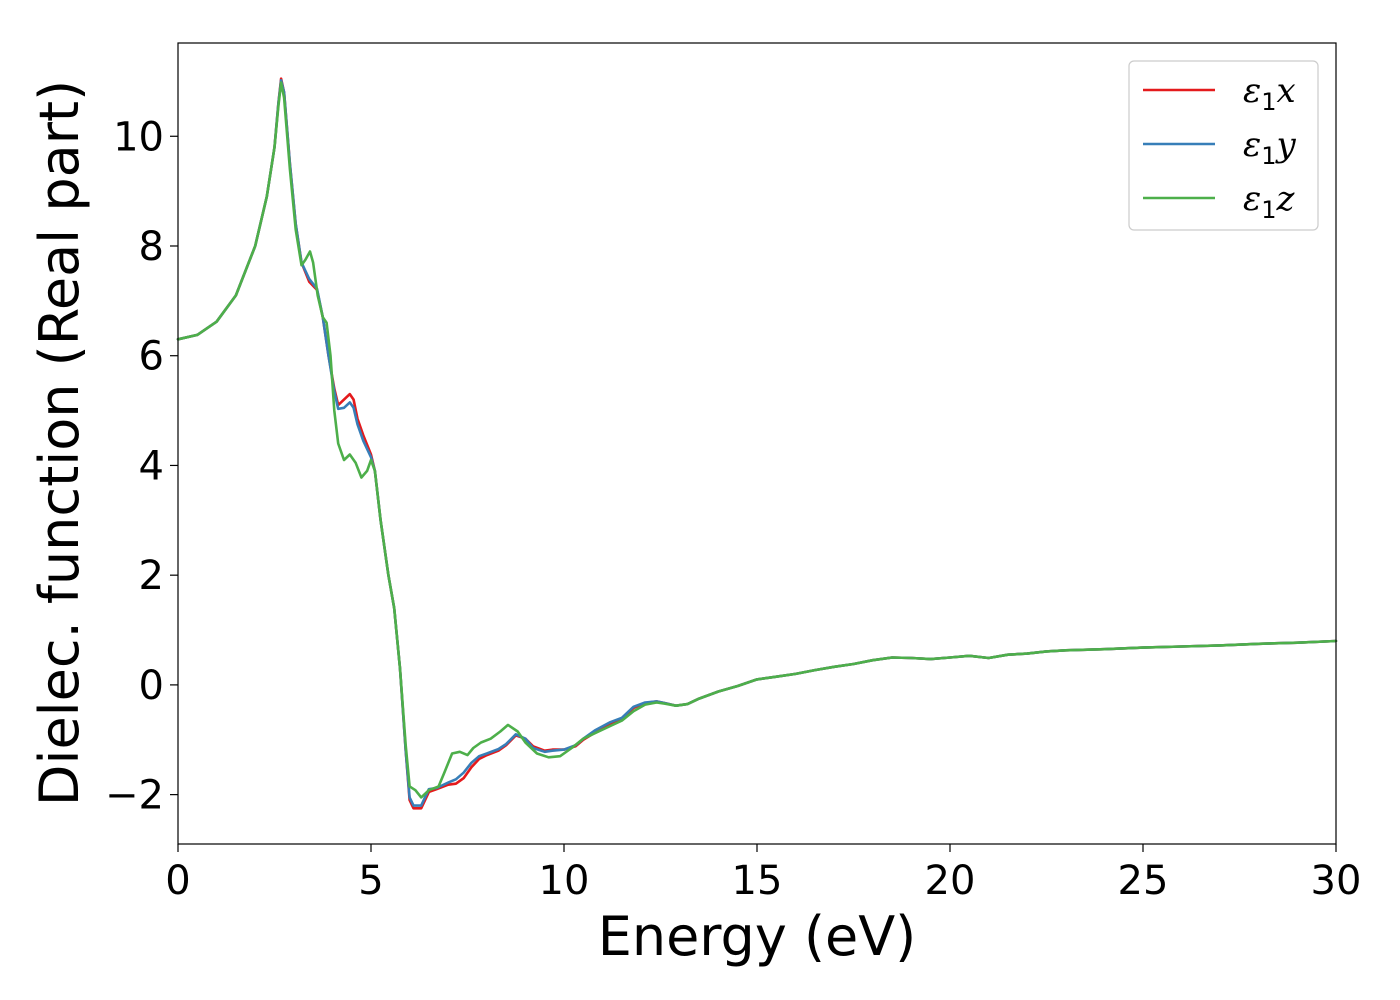 This screenshot has width=1400, height=1000. What do you see at coordinates (564, 881) in the screenshot?
I see `x-tick-label: 10` at bounding box center [564, 881].